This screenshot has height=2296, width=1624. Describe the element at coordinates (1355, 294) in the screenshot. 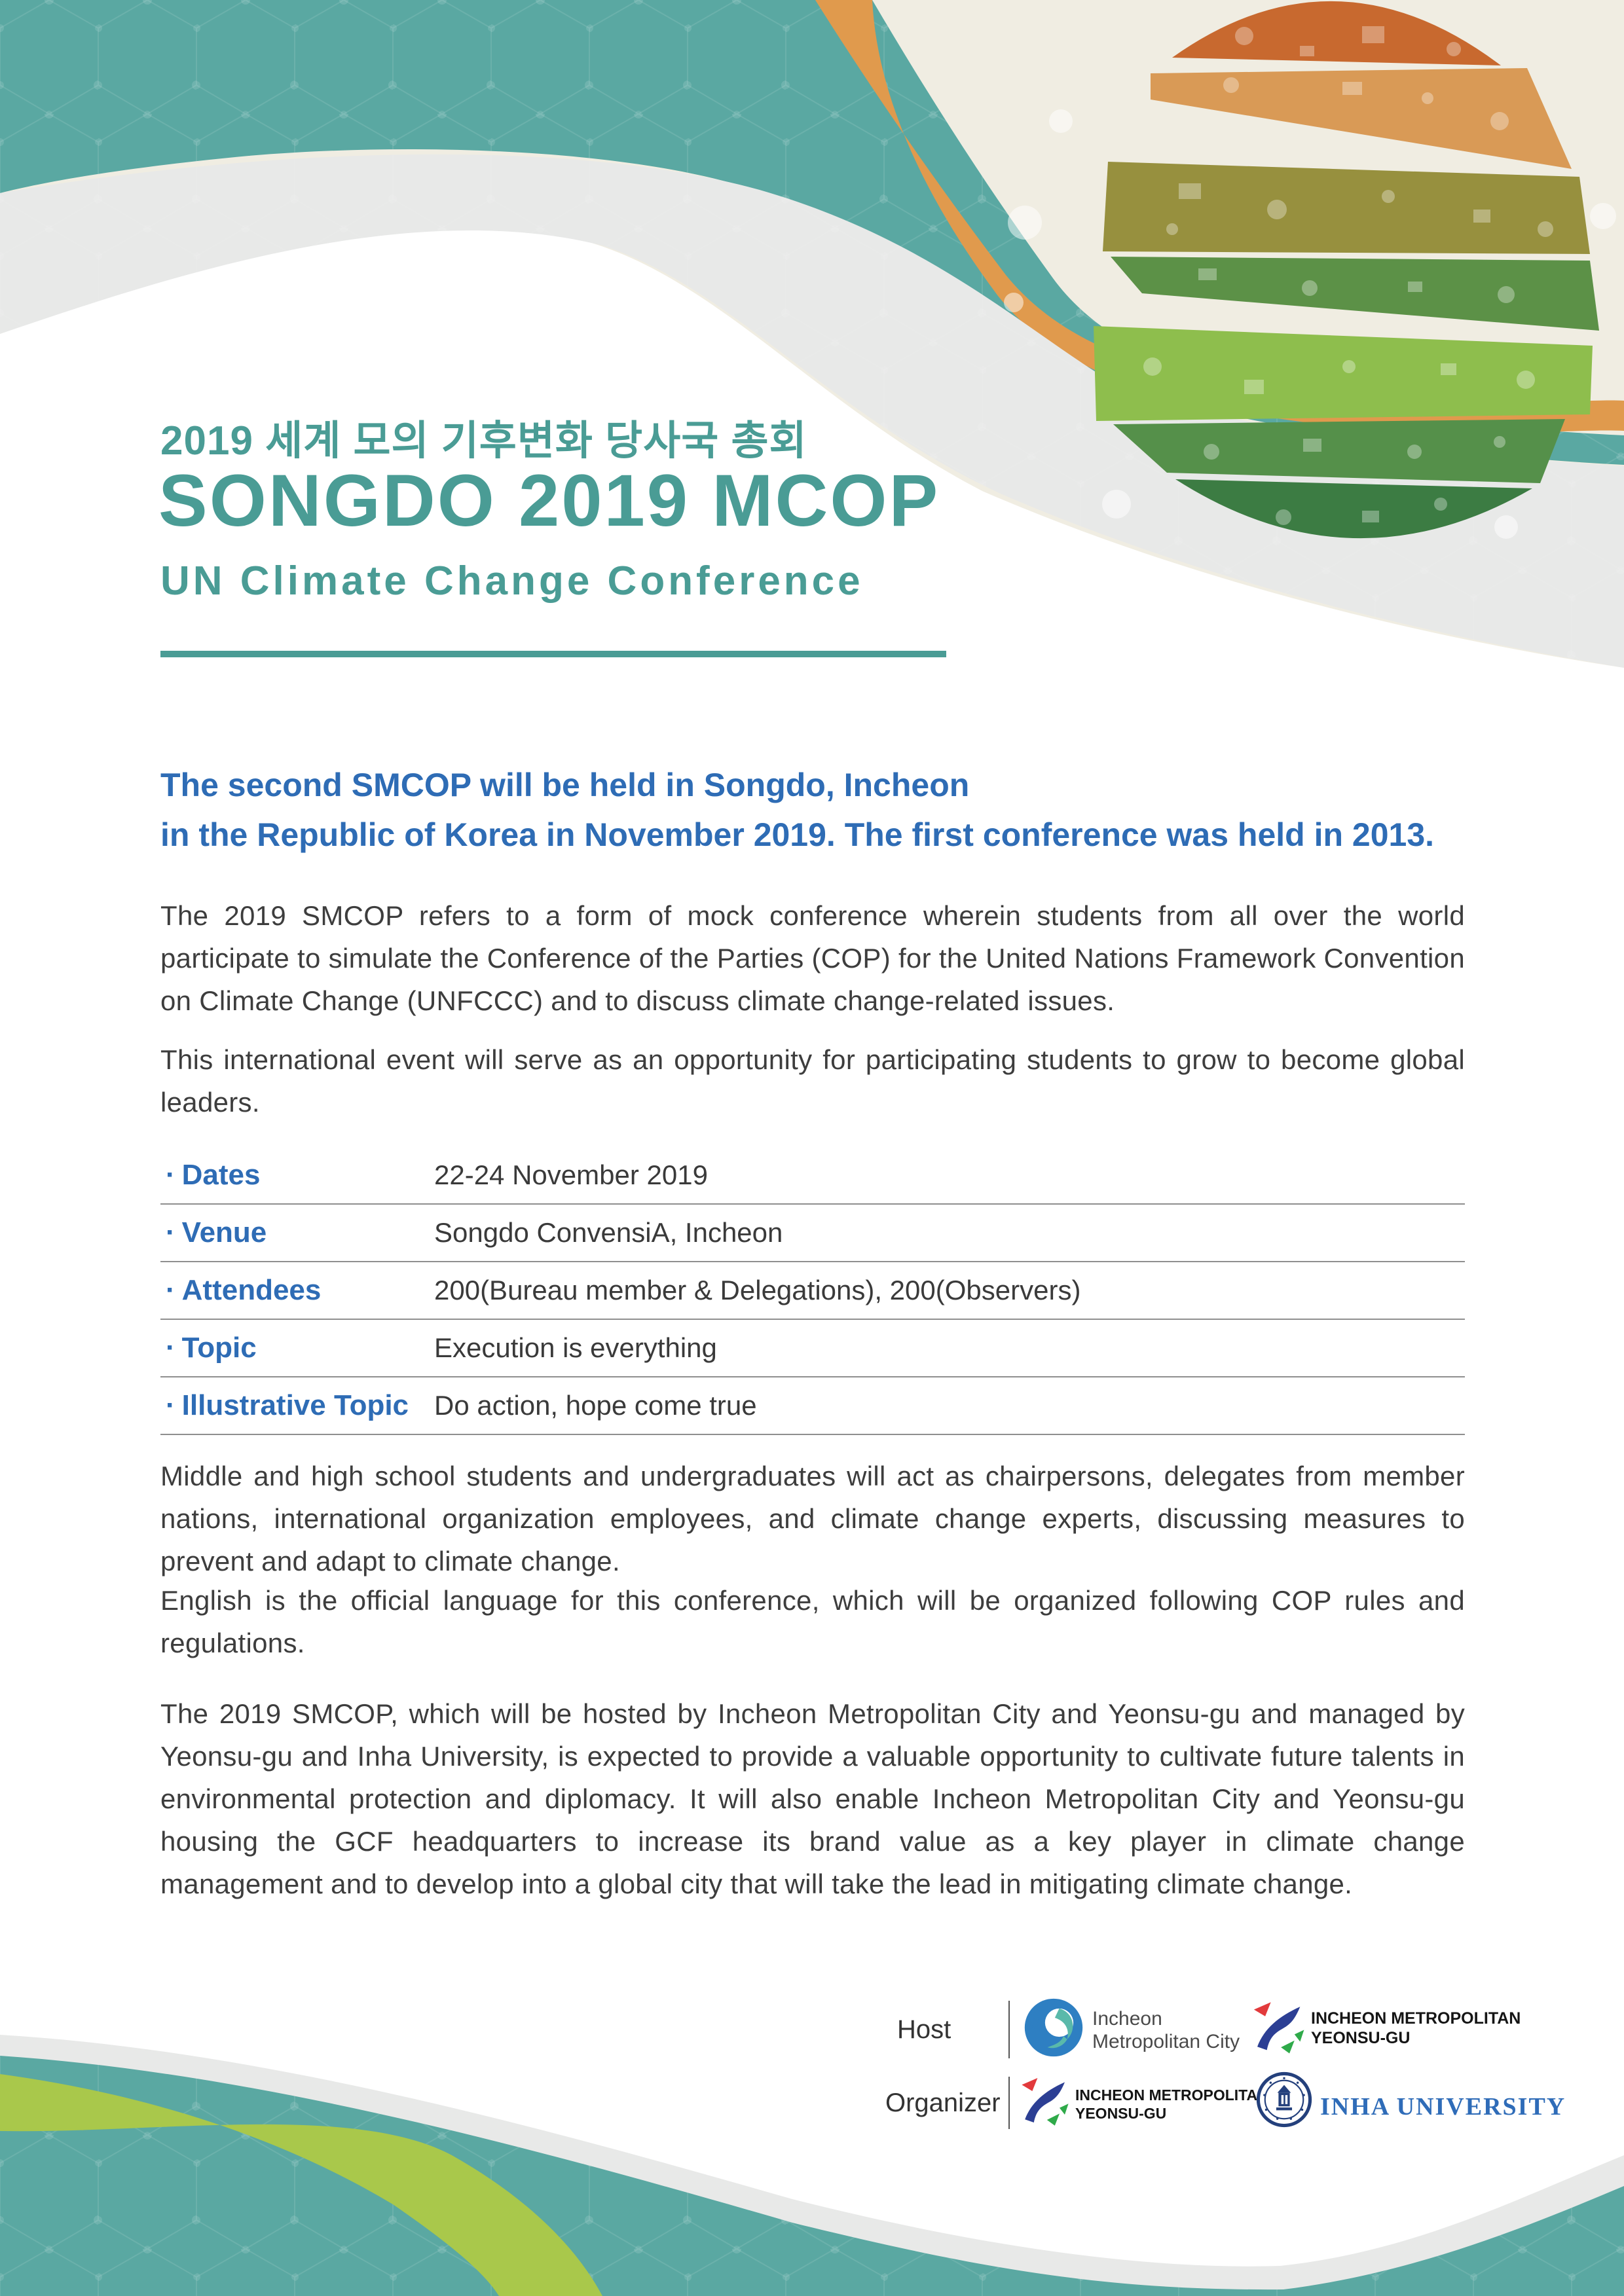

I see `globe-stripe-midgreen` at that location.